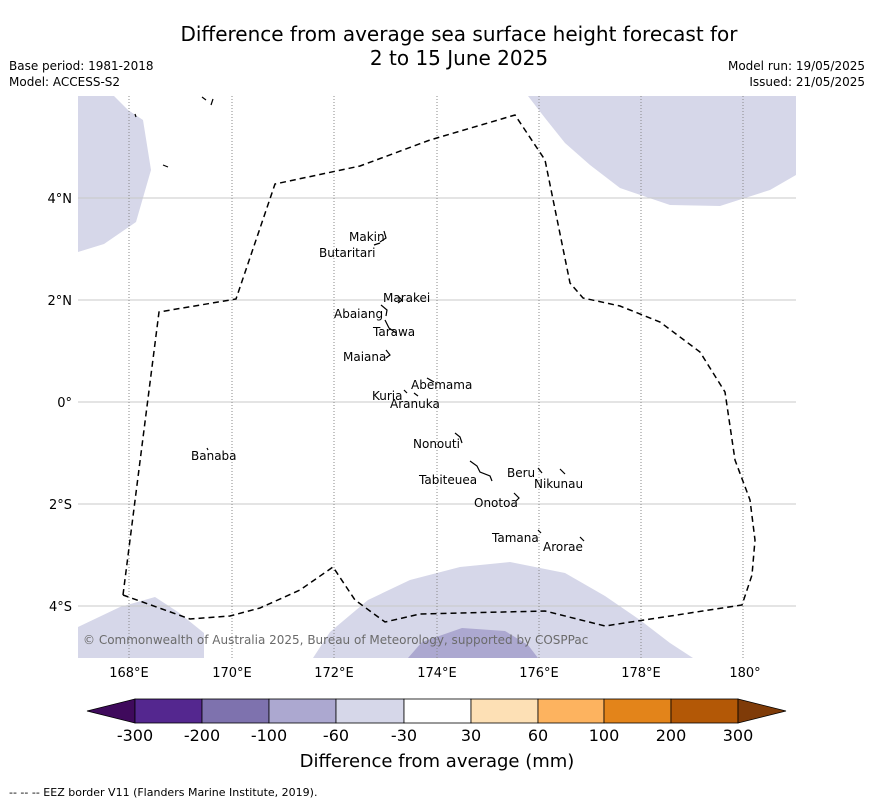  I want to click on colorbar, so click(436, 711).